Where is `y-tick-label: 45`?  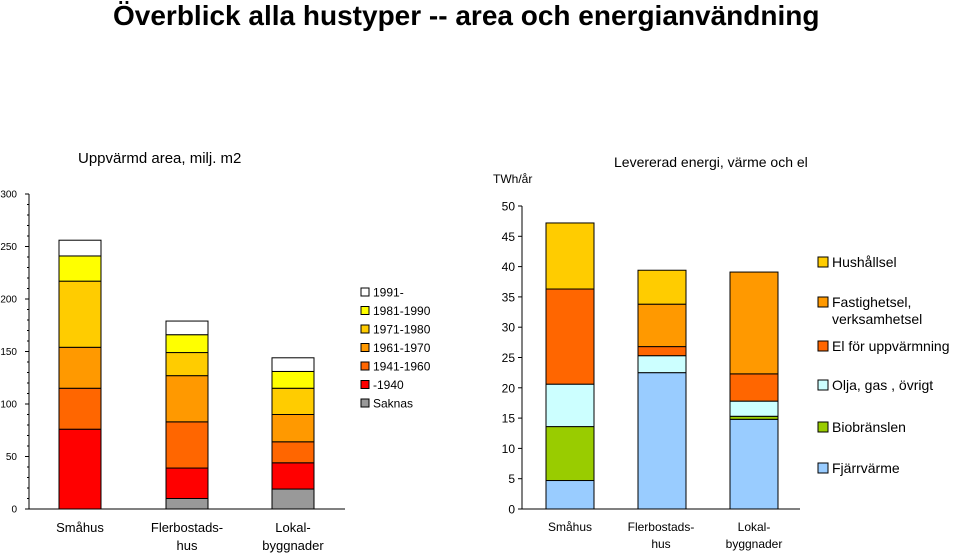 y-tick-label: 45 is located at coordinates (509, 237).